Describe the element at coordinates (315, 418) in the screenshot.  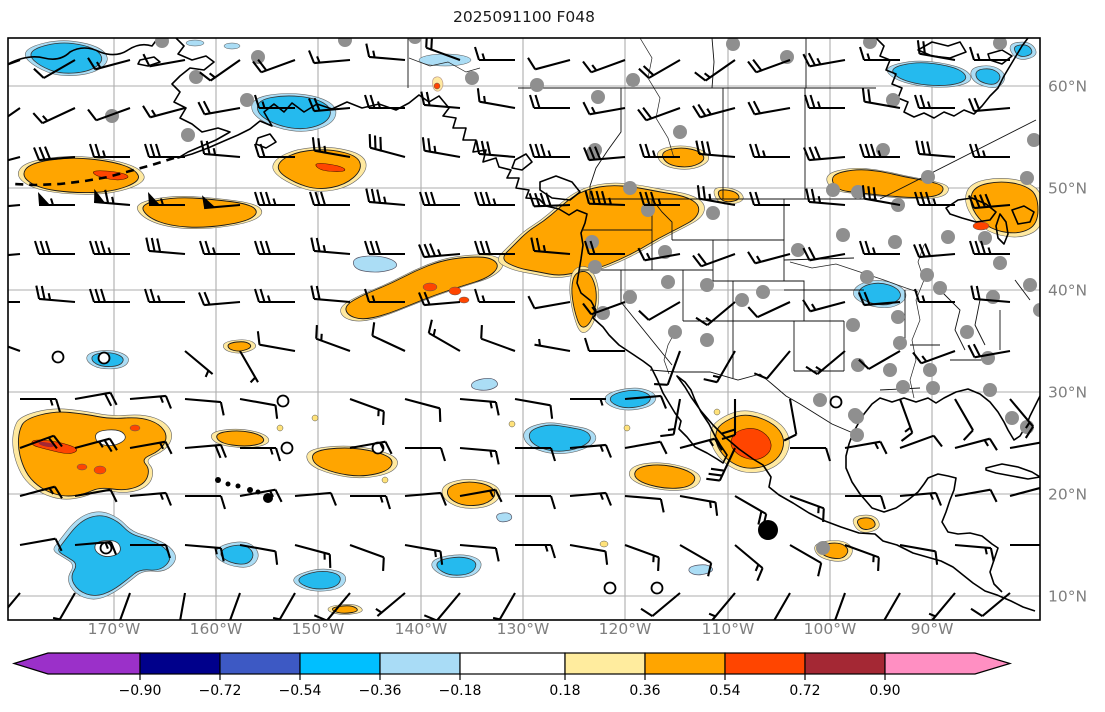
I see `anomaly-patch-yellow_dot` at that location.